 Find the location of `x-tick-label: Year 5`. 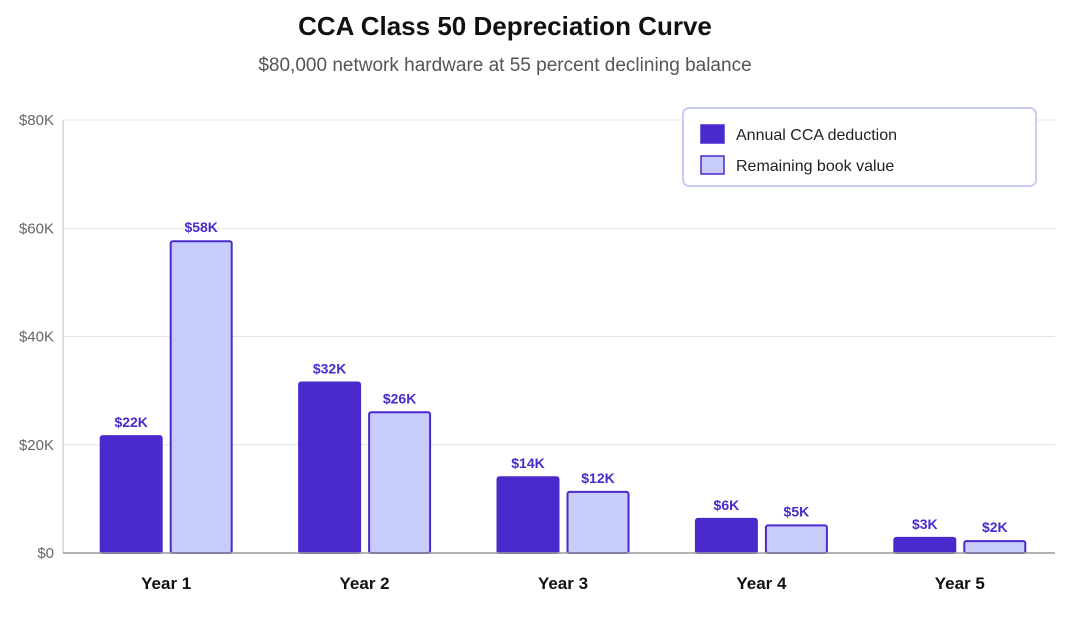

x-tick-label: Year 5 is located at coordinates (960, 583).